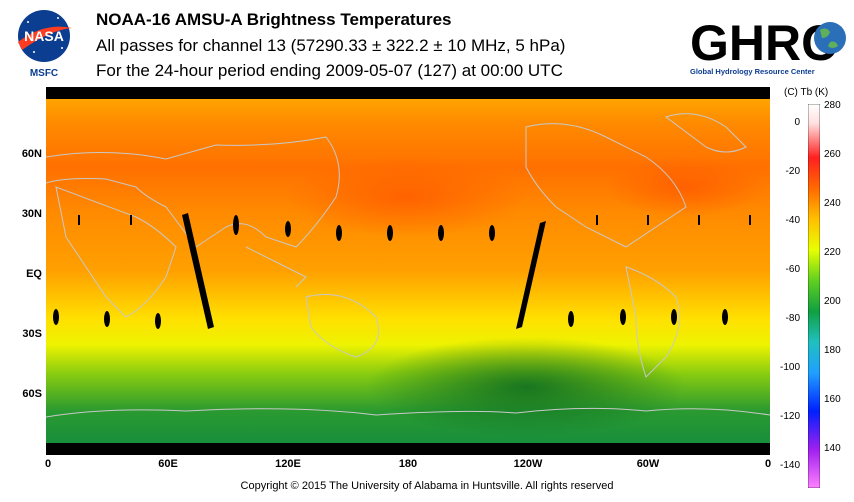 This screenshot has width=854, height=502. I want to click on celsius-tick-minus100: -100, so click(789, 367).